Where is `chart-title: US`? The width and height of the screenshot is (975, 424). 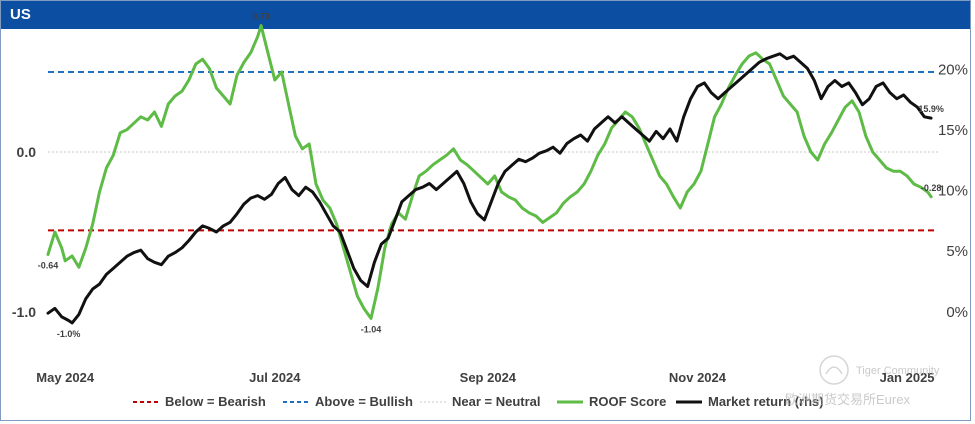 chart-title: US is located at coordinates (20, 14).